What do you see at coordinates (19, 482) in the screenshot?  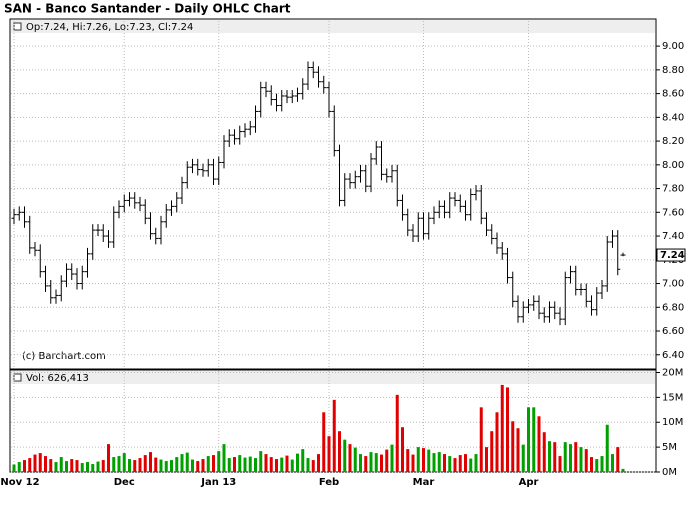 I see `x-tick-label: Nov 12` at bounding box center [19, 482].